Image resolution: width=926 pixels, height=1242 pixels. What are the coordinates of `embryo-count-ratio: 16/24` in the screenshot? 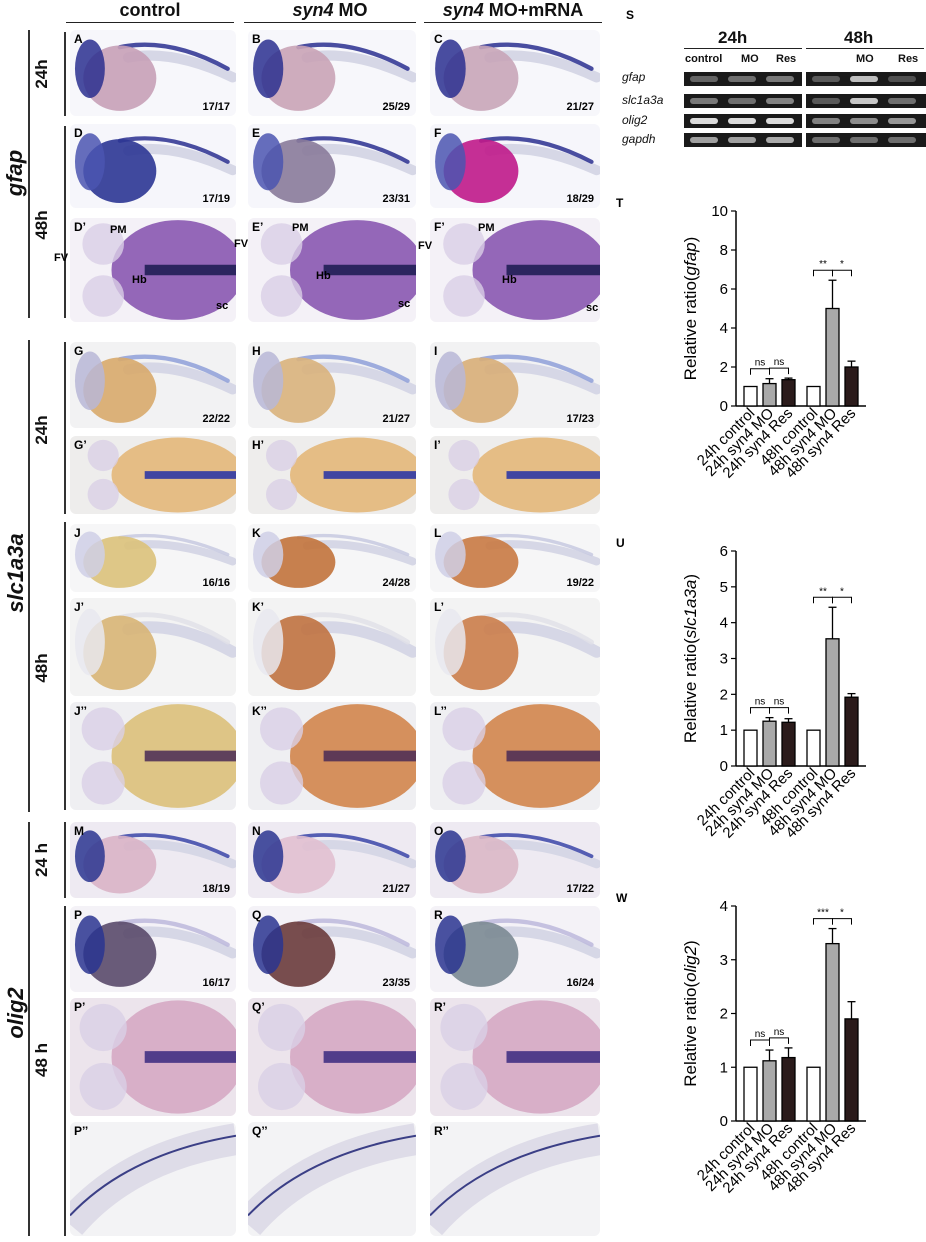 It's located at (580, 983).